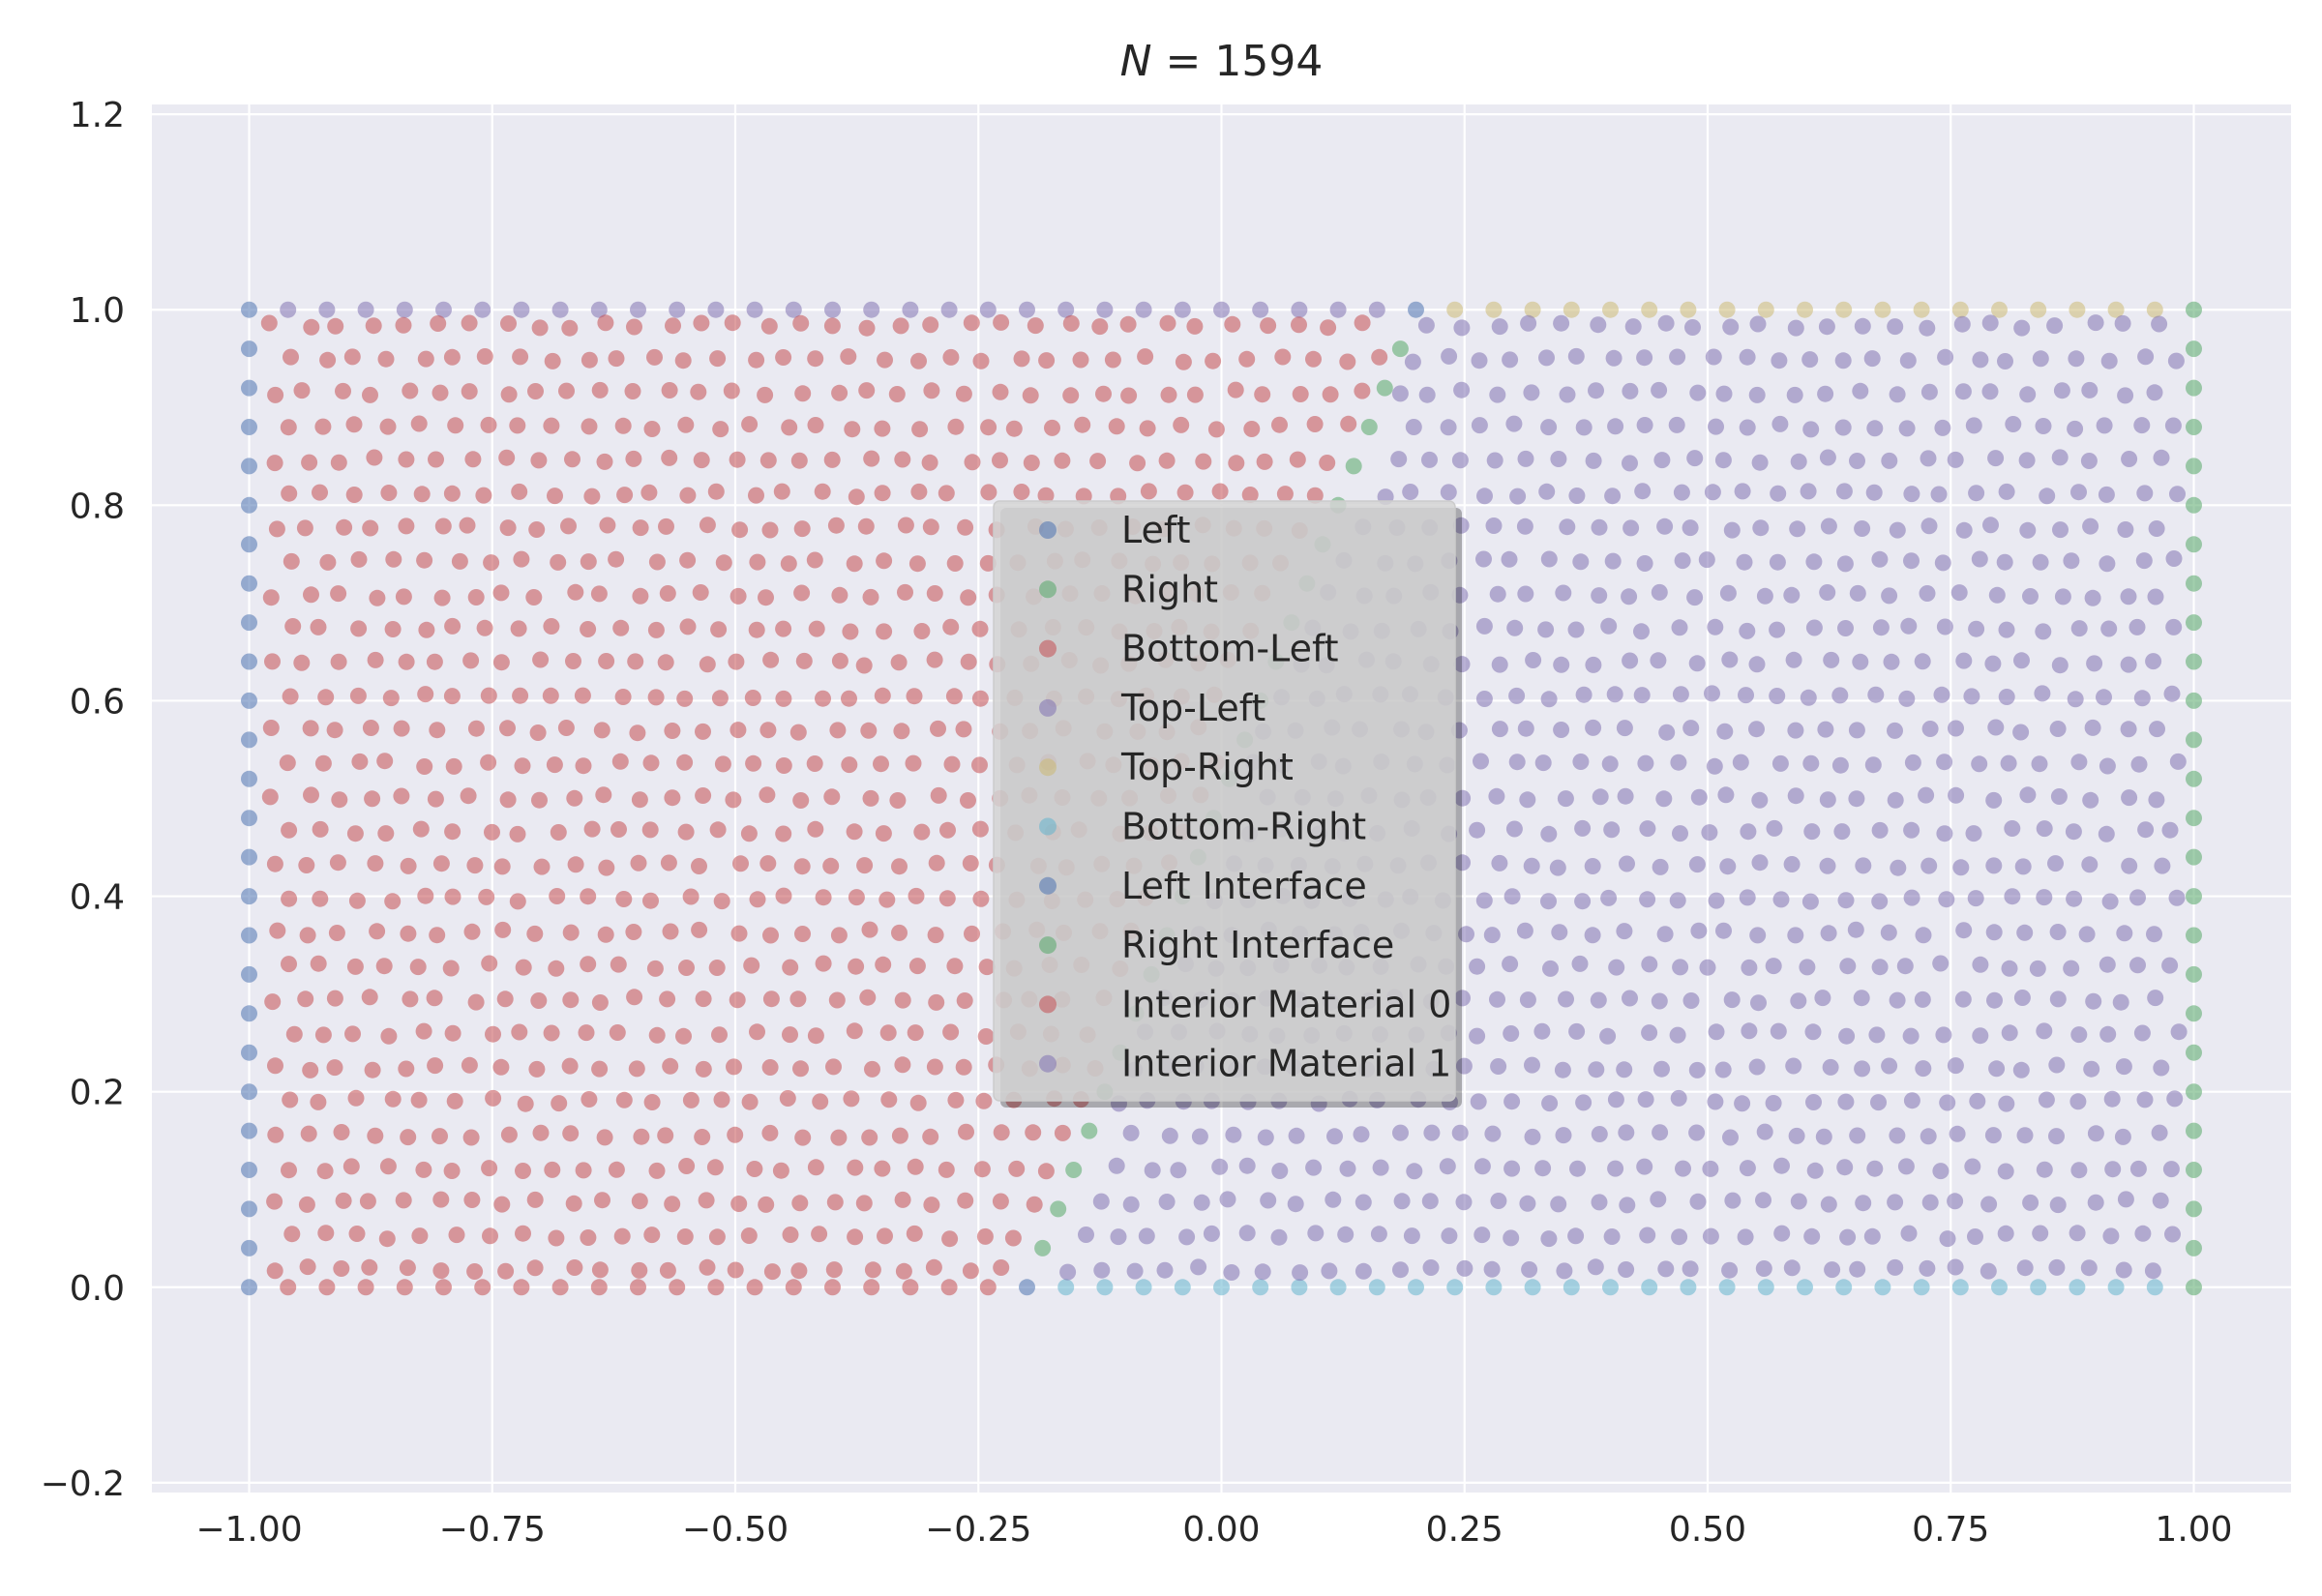 The image size is (2322, 1596). I want to click on point-left, so click(249, 427).